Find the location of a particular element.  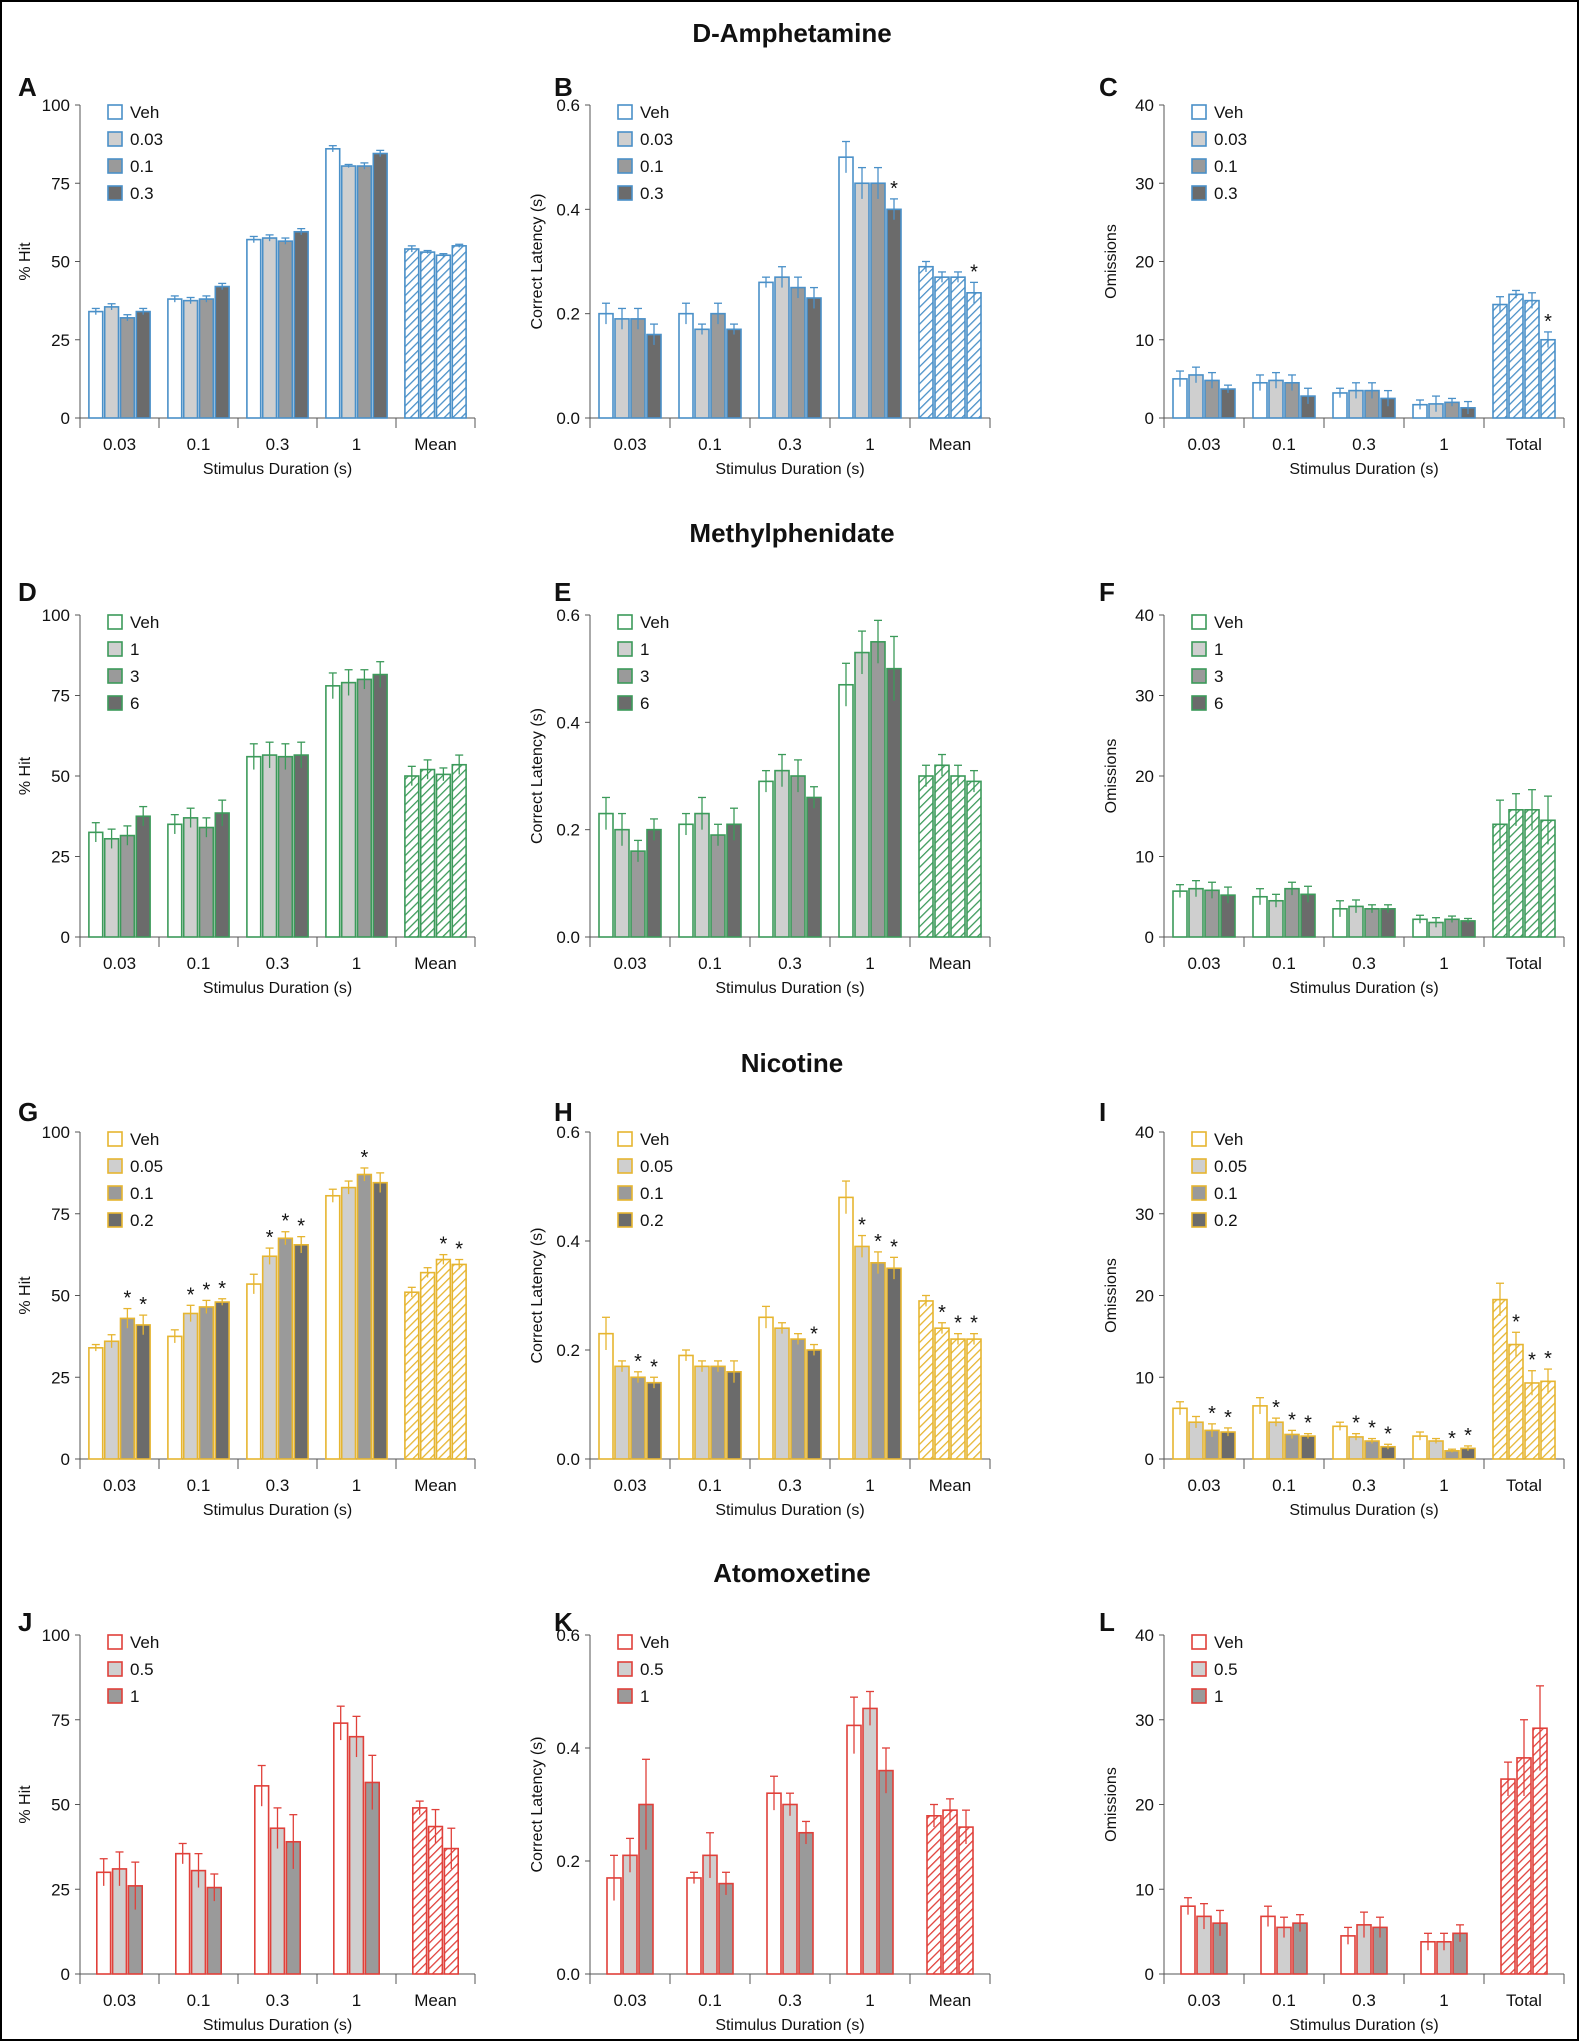

y-tick-label: 75 is located at coordinates (60, 696).